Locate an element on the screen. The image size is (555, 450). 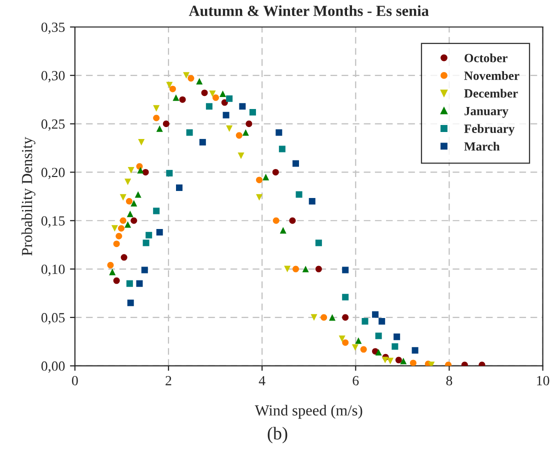
legend-label: January is located at coordinates (486, 112).